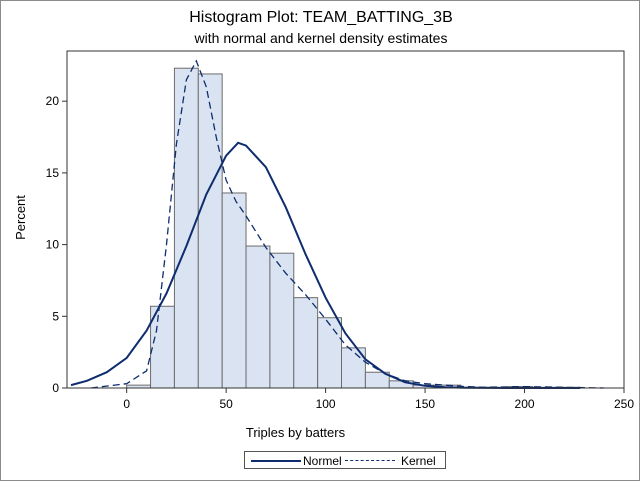  Describe the element at coordinates (226, 404) in the screenshot. I see `x-tick-label: 50` at that location.